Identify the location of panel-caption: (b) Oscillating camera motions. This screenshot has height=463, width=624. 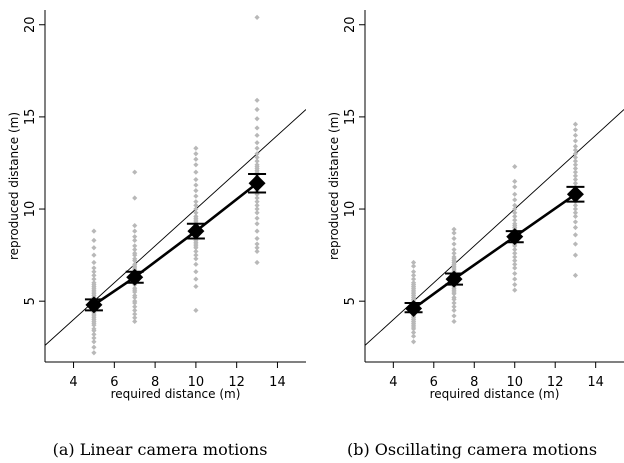
(472, 449).